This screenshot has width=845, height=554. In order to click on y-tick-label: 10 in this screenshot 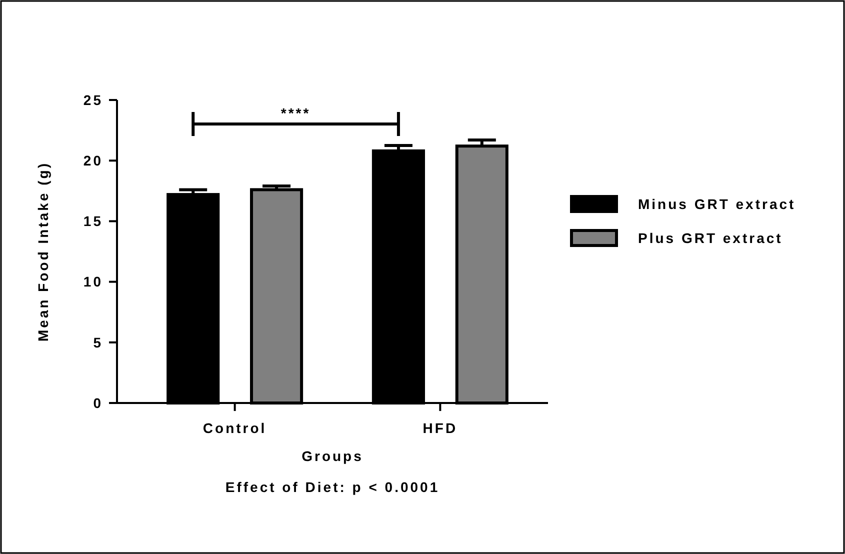, I will do `click(93, 282)`.